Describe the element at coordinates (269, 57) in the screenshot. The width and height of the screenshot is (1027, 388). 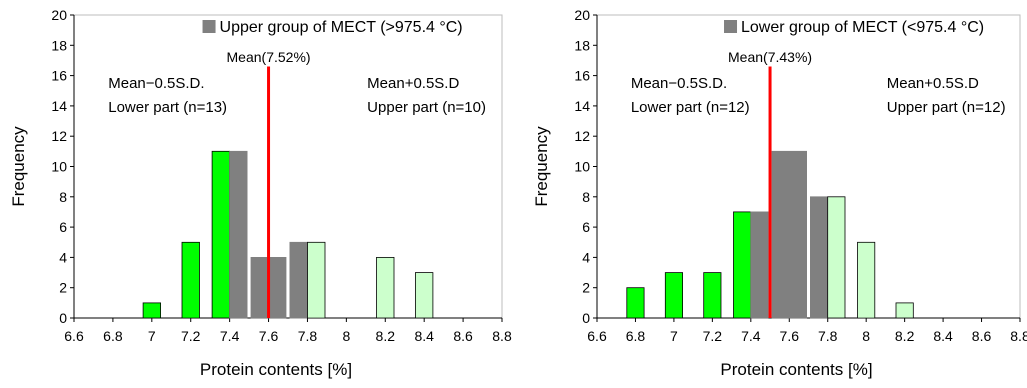
I see `mean-label: Mean(7.52%)` at that location.